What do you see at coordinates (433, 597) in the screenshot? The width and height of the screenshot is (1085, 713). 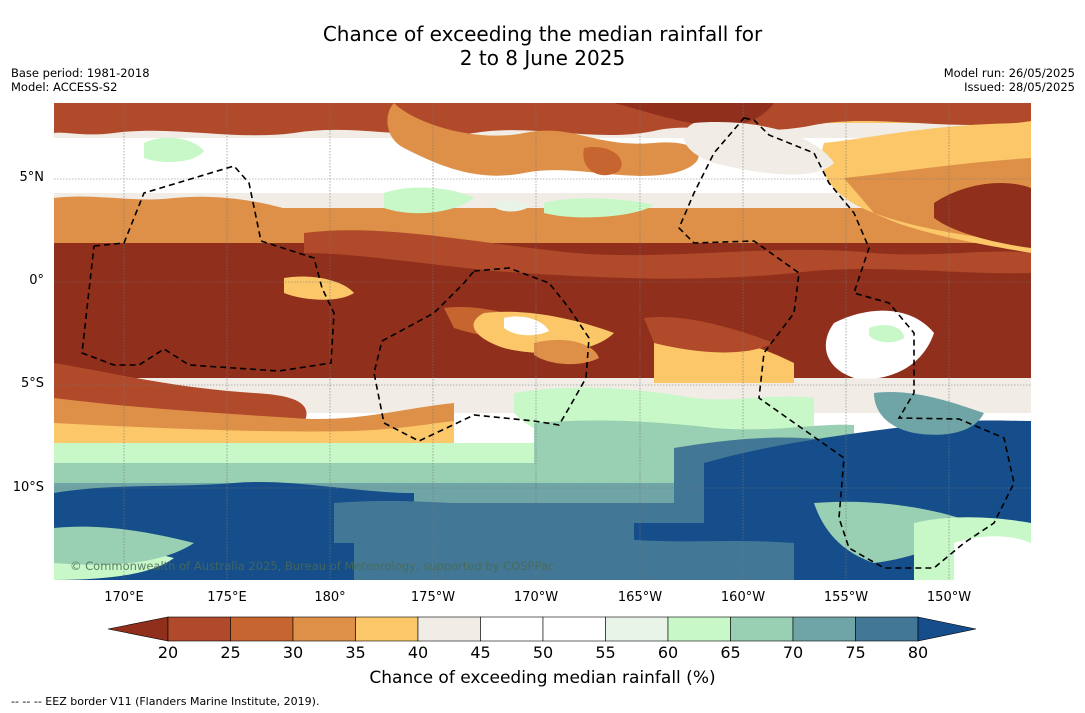 I see `lon-label-175w: 175°W` at bounding box center [433, 597].